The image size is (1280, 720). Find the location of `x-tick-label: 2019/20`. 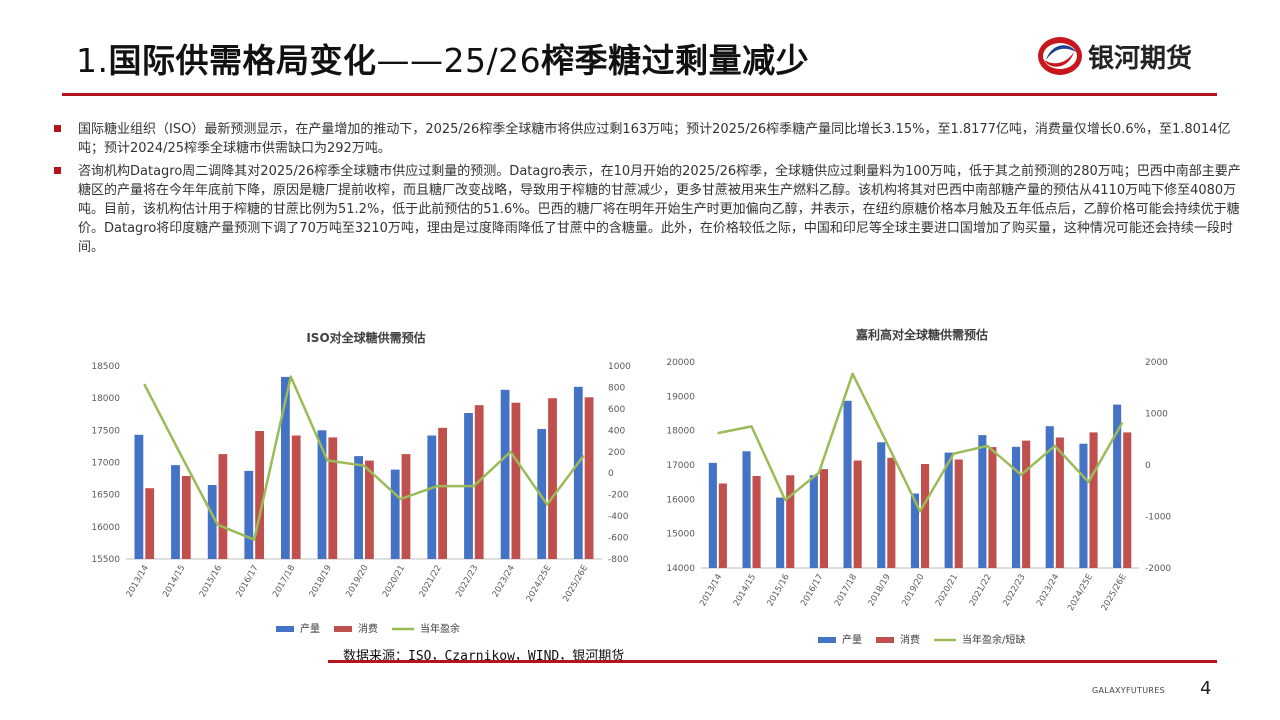

x-tick-label: 2019/20 is located at coordinates (913, 591).